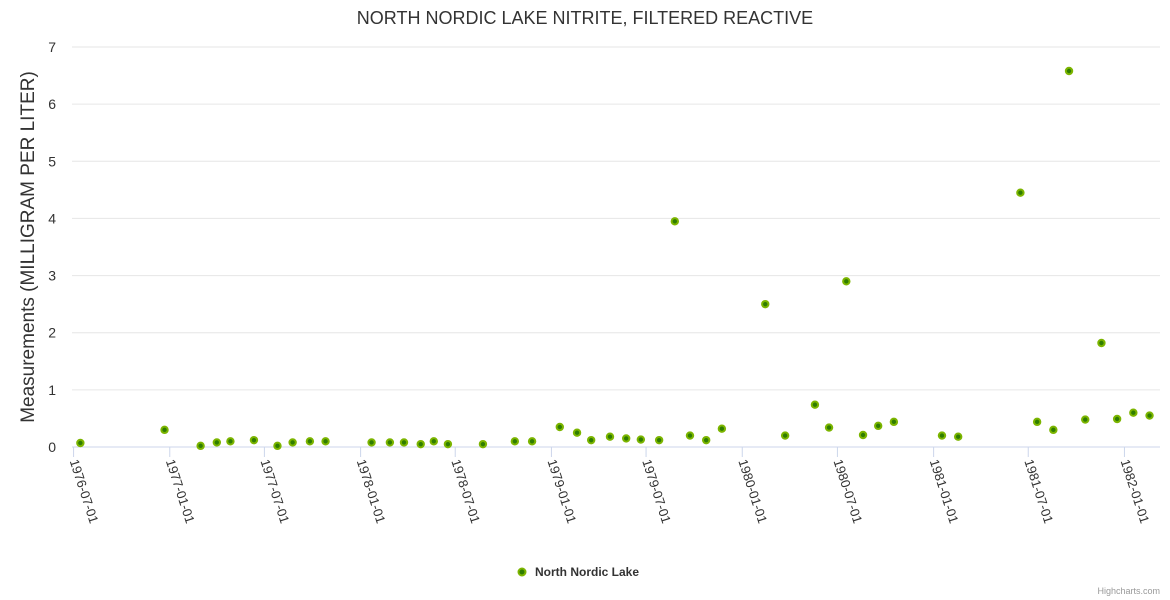 This screenshot has width=1170, height=600. Describe the element at coordinates (28, 247) in the screenshot. I see `y-axis-title: Measurements (MILLIGRAM PER LITER)` at that location.